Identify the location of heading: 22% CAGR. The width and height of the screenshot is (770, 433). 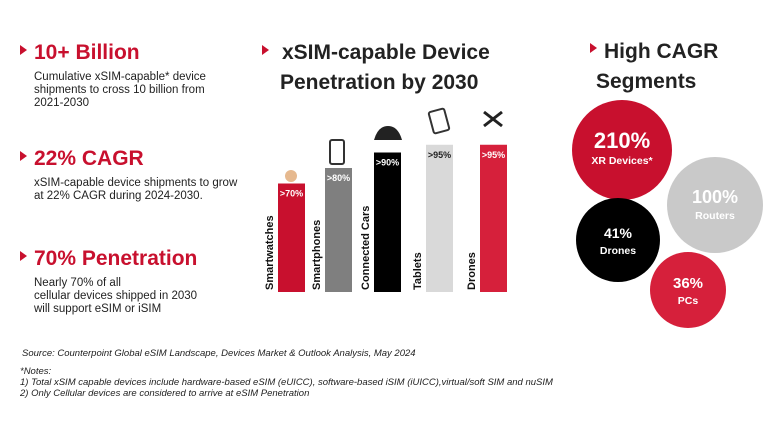
(89, 158).